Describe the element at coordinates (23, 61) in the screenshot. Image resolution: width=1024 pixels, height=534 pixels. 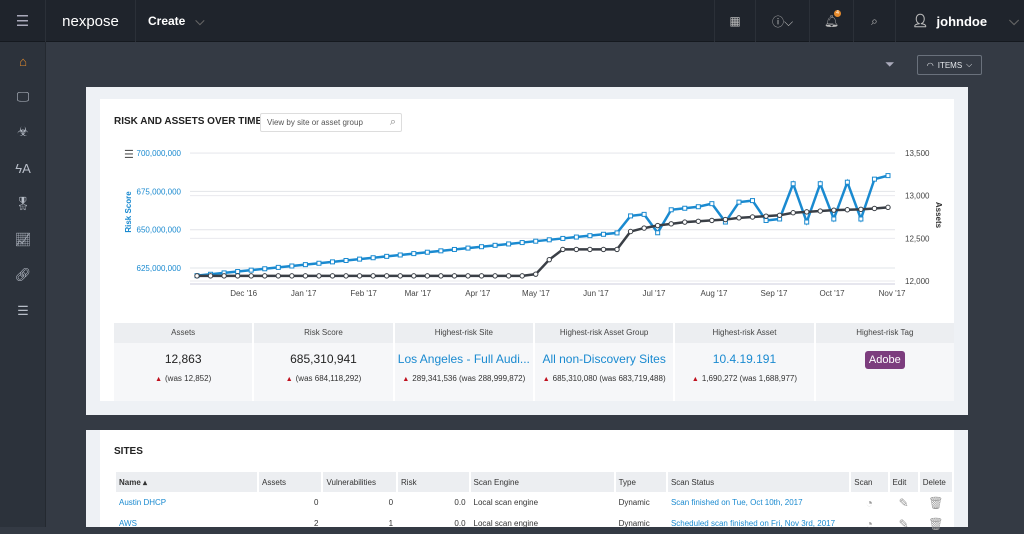
I see `home-icon: ⌂` at that location.